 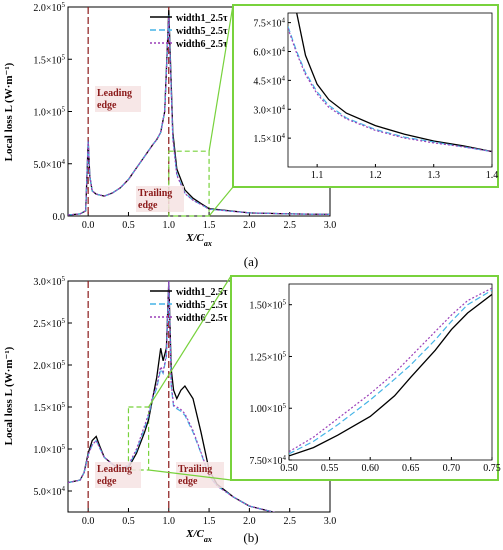 What do you see at coordinates (269, 80) in the screenshot?
I see `inset-y-tick-label: 4.5×10⁴` at bounding box center [269, 80].